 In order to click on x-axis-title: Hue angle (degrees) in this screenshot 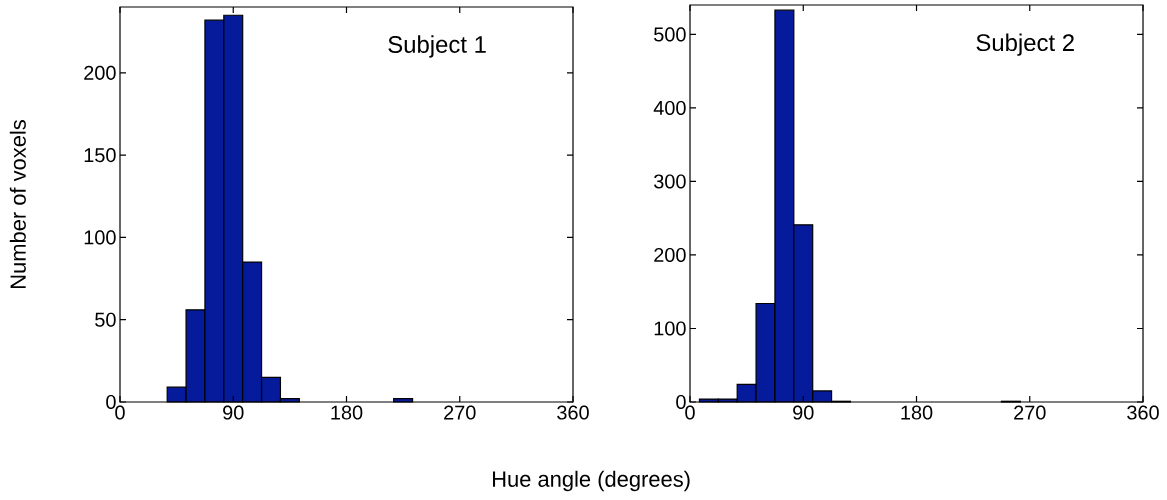, I will do `click(591, 481)`.